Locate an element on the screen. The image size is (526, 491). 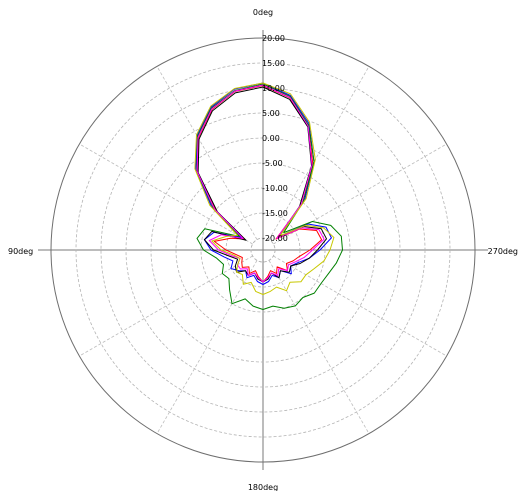
grid-ring is located at coordinates (263, 250).